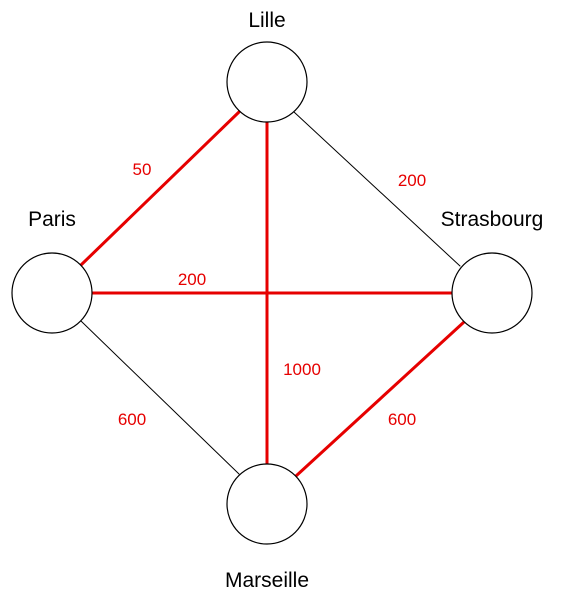 The image size is (573, 607). What do you see at coordinates (142, 169) in the screenshot?
I see `edge-weight-lille-paris: 50` at bounding box center [142, 169].